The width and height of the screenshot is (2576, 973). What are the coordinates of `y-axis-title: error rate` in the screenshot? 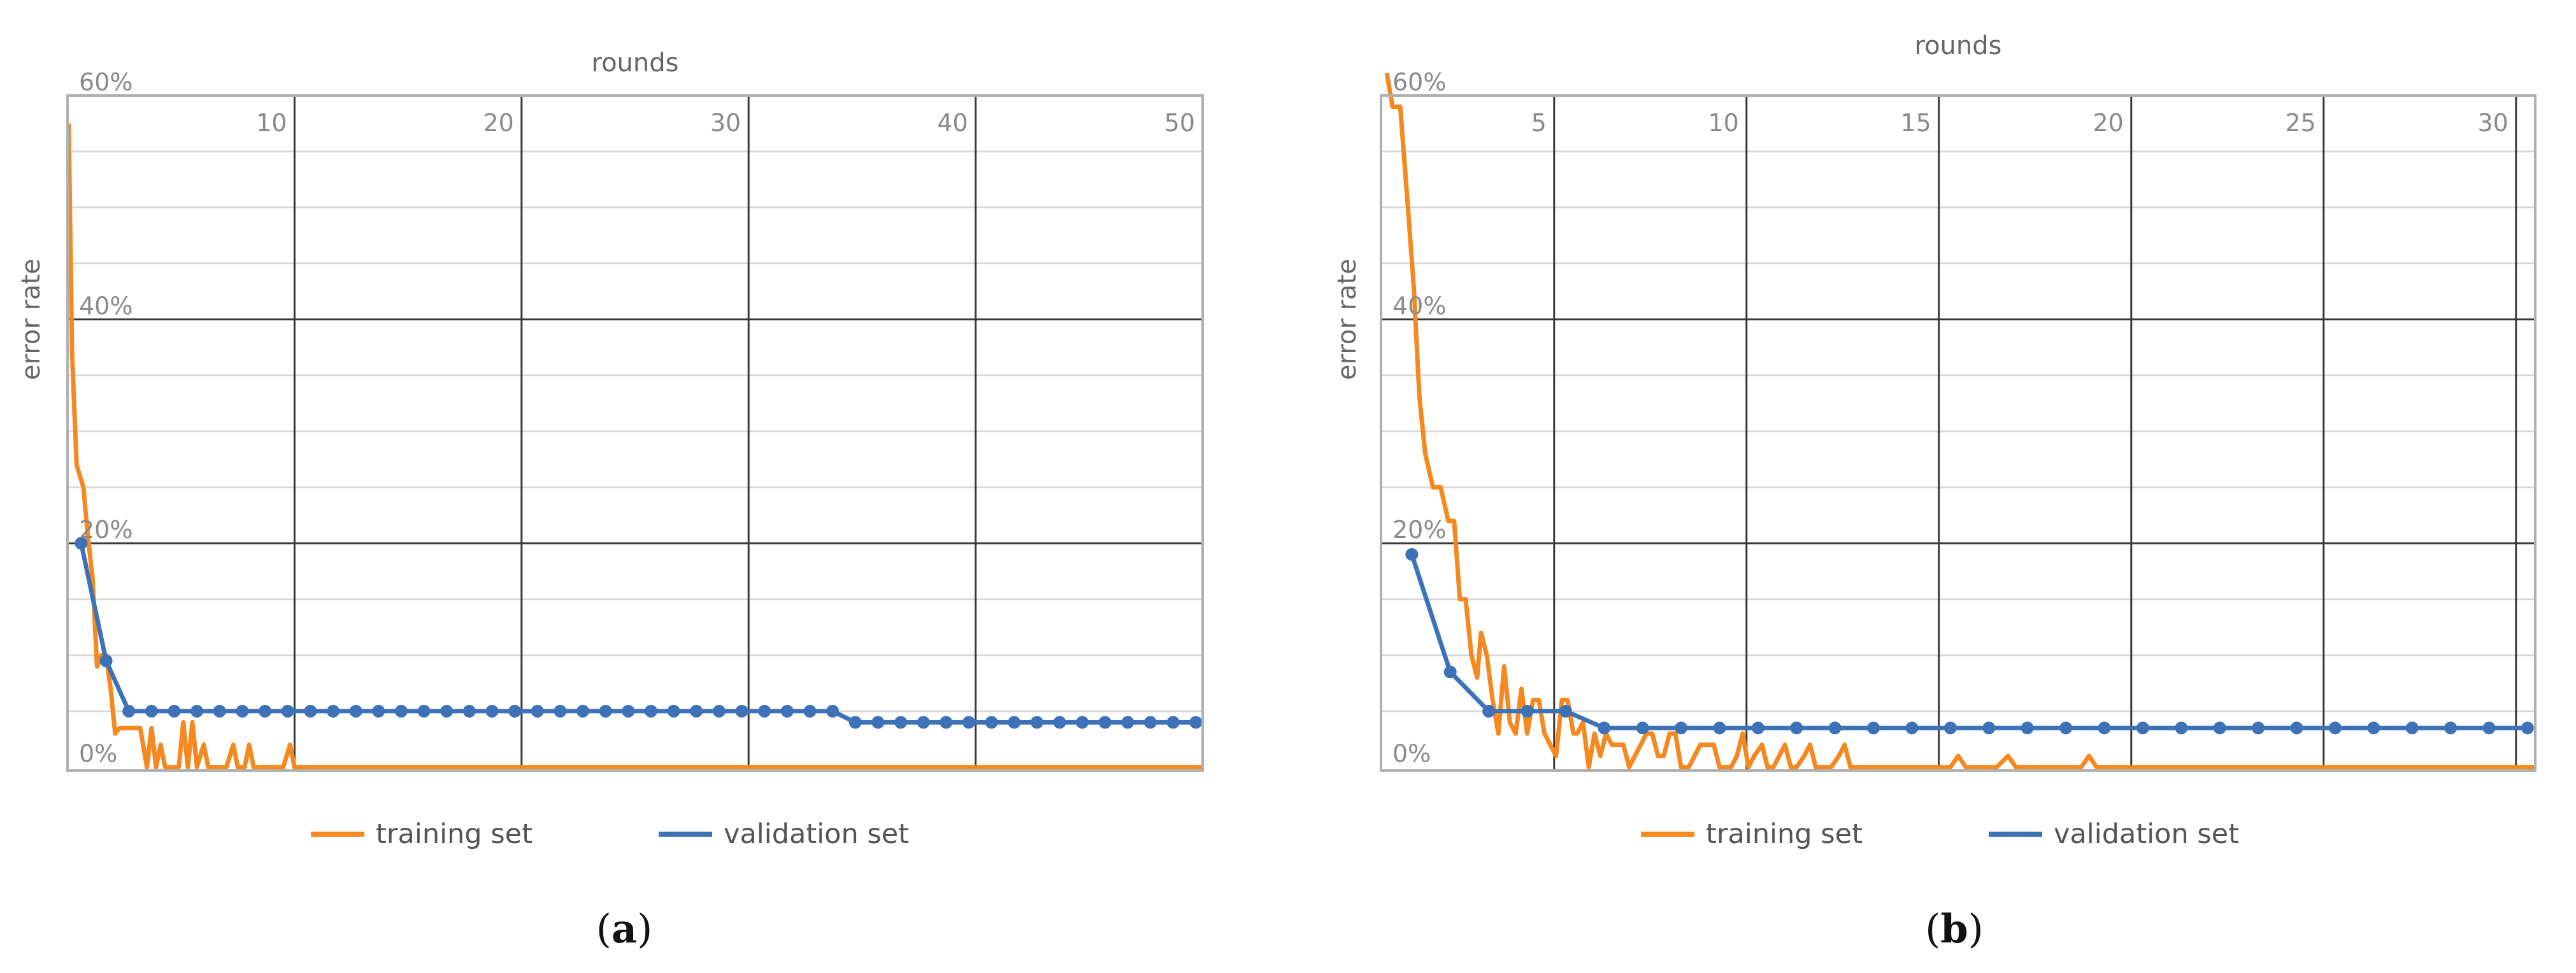 It's located at (1347, 319).